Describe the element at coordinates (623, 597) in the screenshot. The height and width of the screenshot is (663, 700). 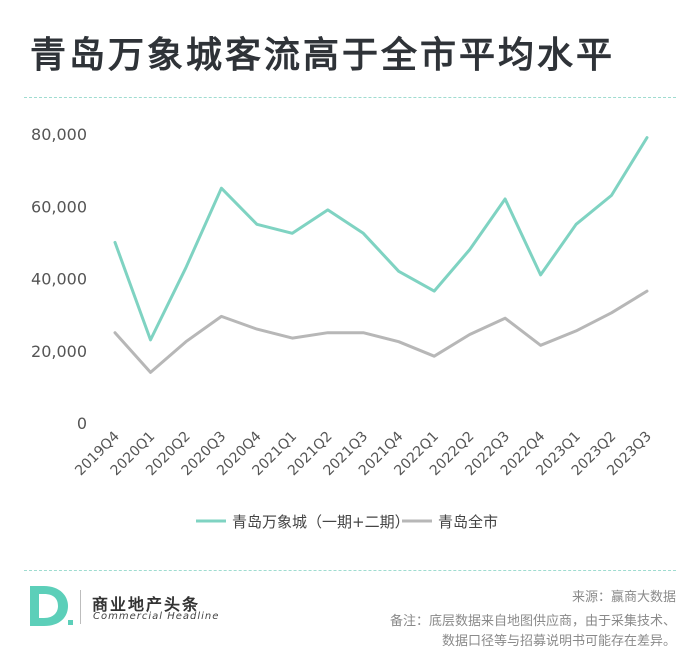
I see `source-note: 来源：赢商大数据` at that location.